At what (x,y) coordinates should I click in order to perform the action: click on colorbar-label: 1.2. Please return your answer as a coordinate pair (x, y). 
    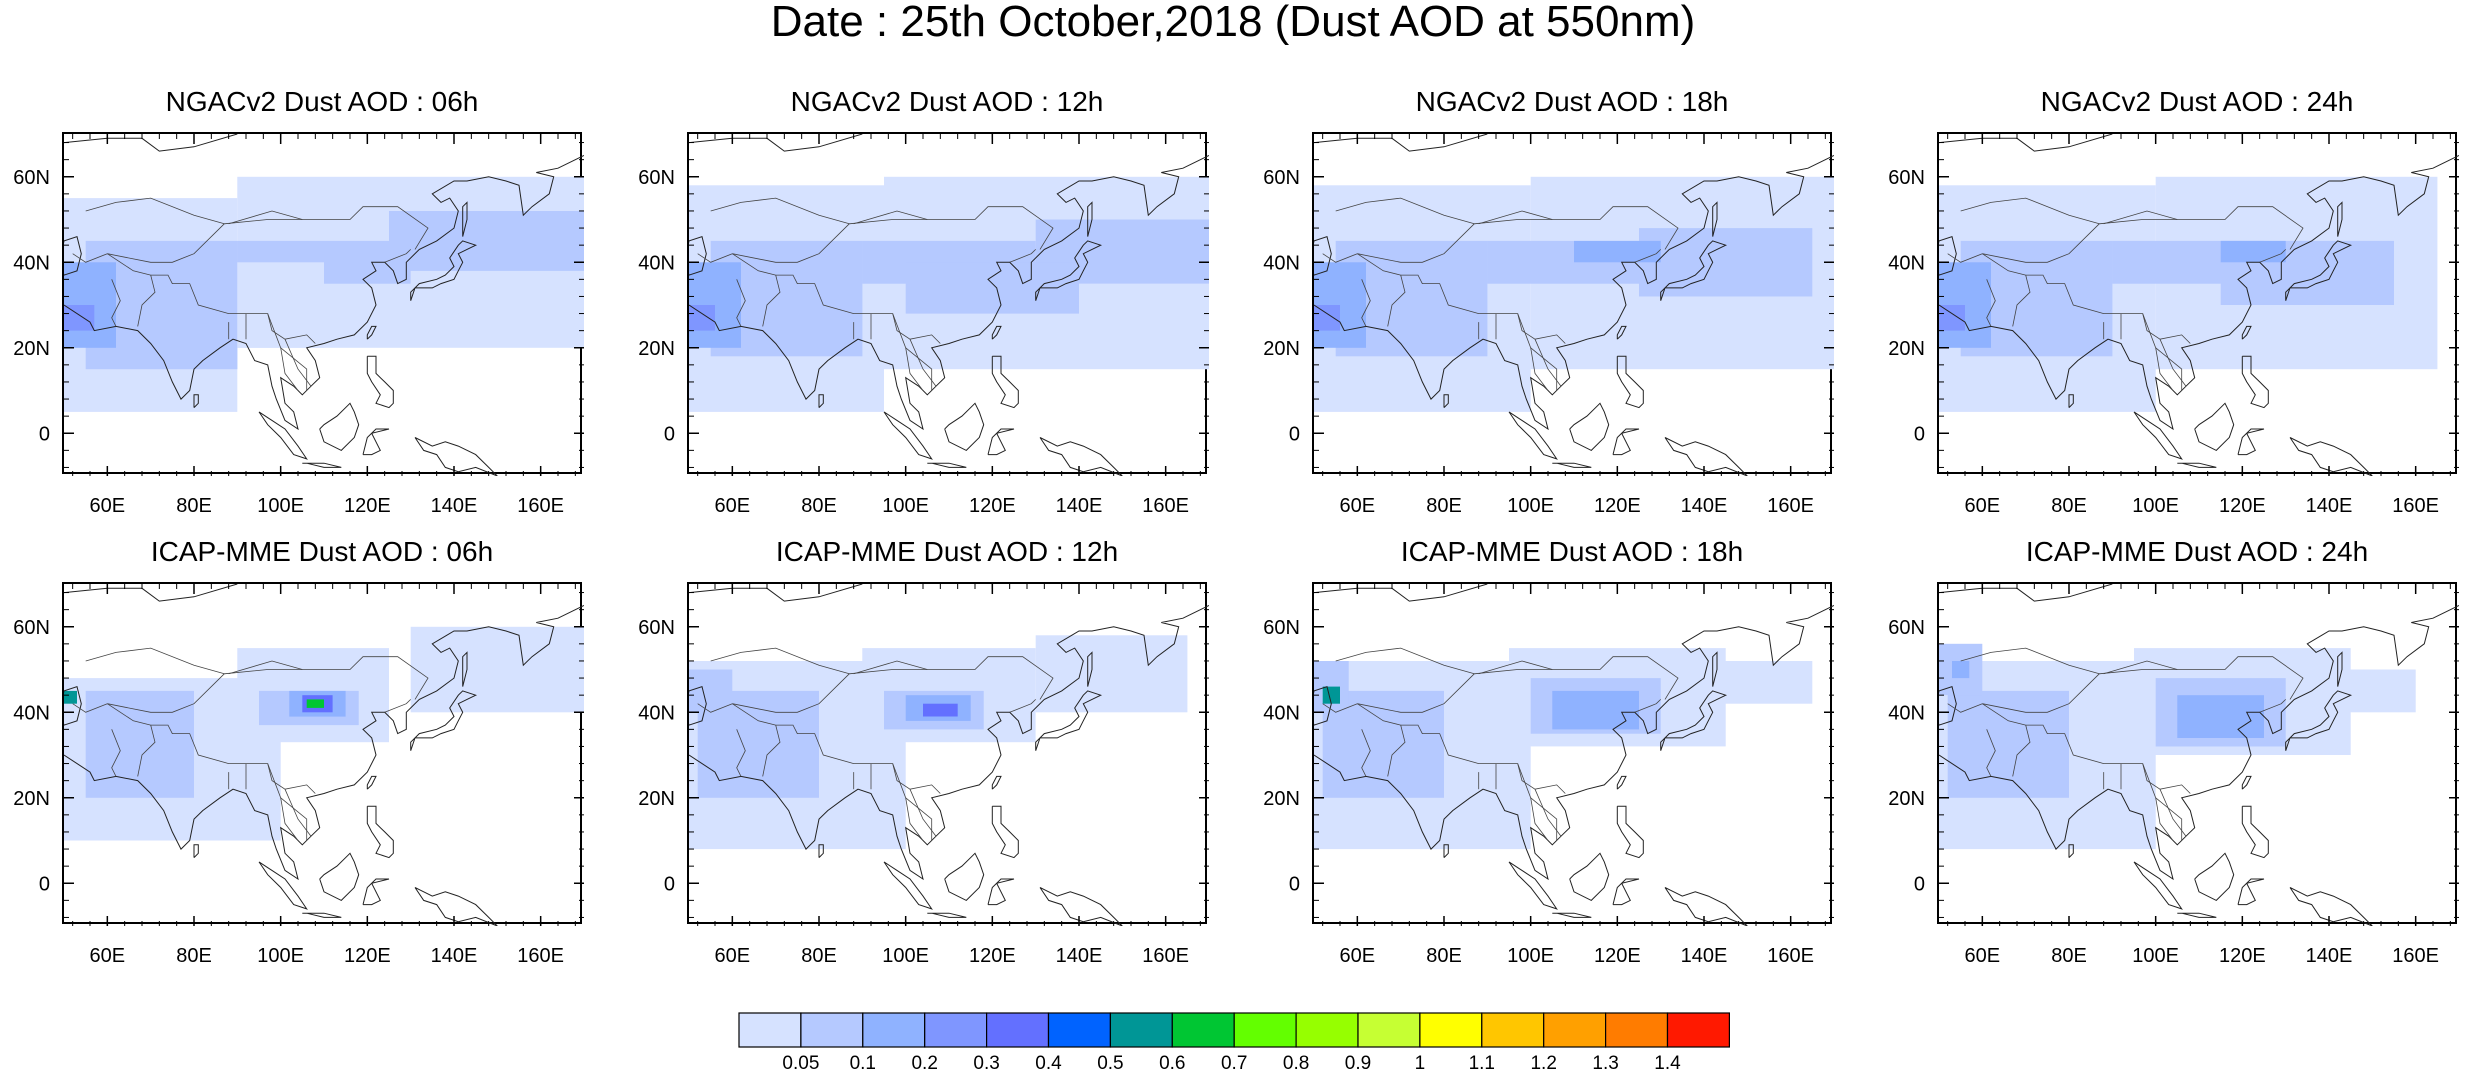
    Looking at the image, I should click on (1543, 1062).